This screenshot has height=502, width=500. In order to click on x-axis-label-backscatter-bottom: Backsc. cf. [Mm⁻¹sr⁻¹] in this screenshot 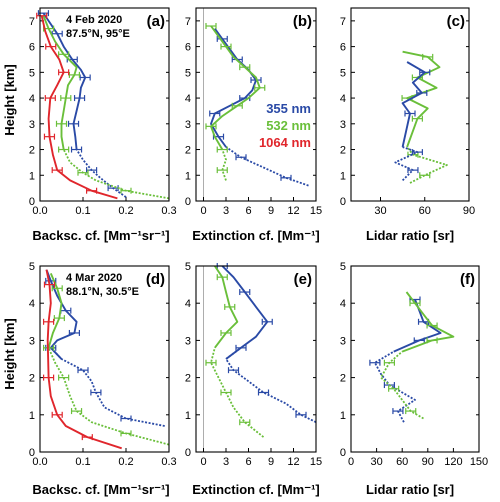, I will do `click(100, 489)`.